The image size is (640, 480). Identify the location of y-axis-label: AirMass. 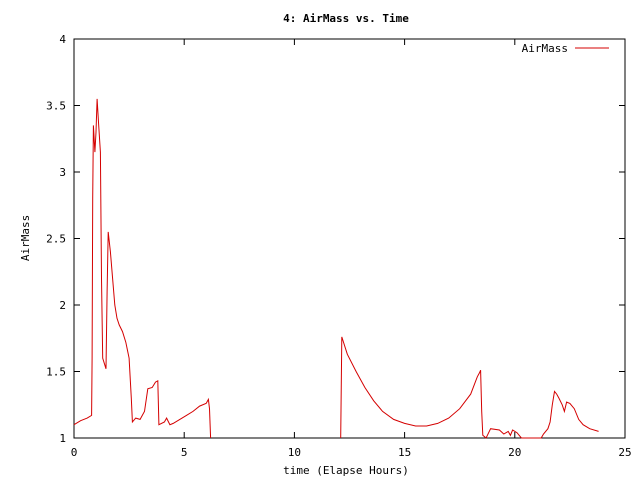
(25, 238).